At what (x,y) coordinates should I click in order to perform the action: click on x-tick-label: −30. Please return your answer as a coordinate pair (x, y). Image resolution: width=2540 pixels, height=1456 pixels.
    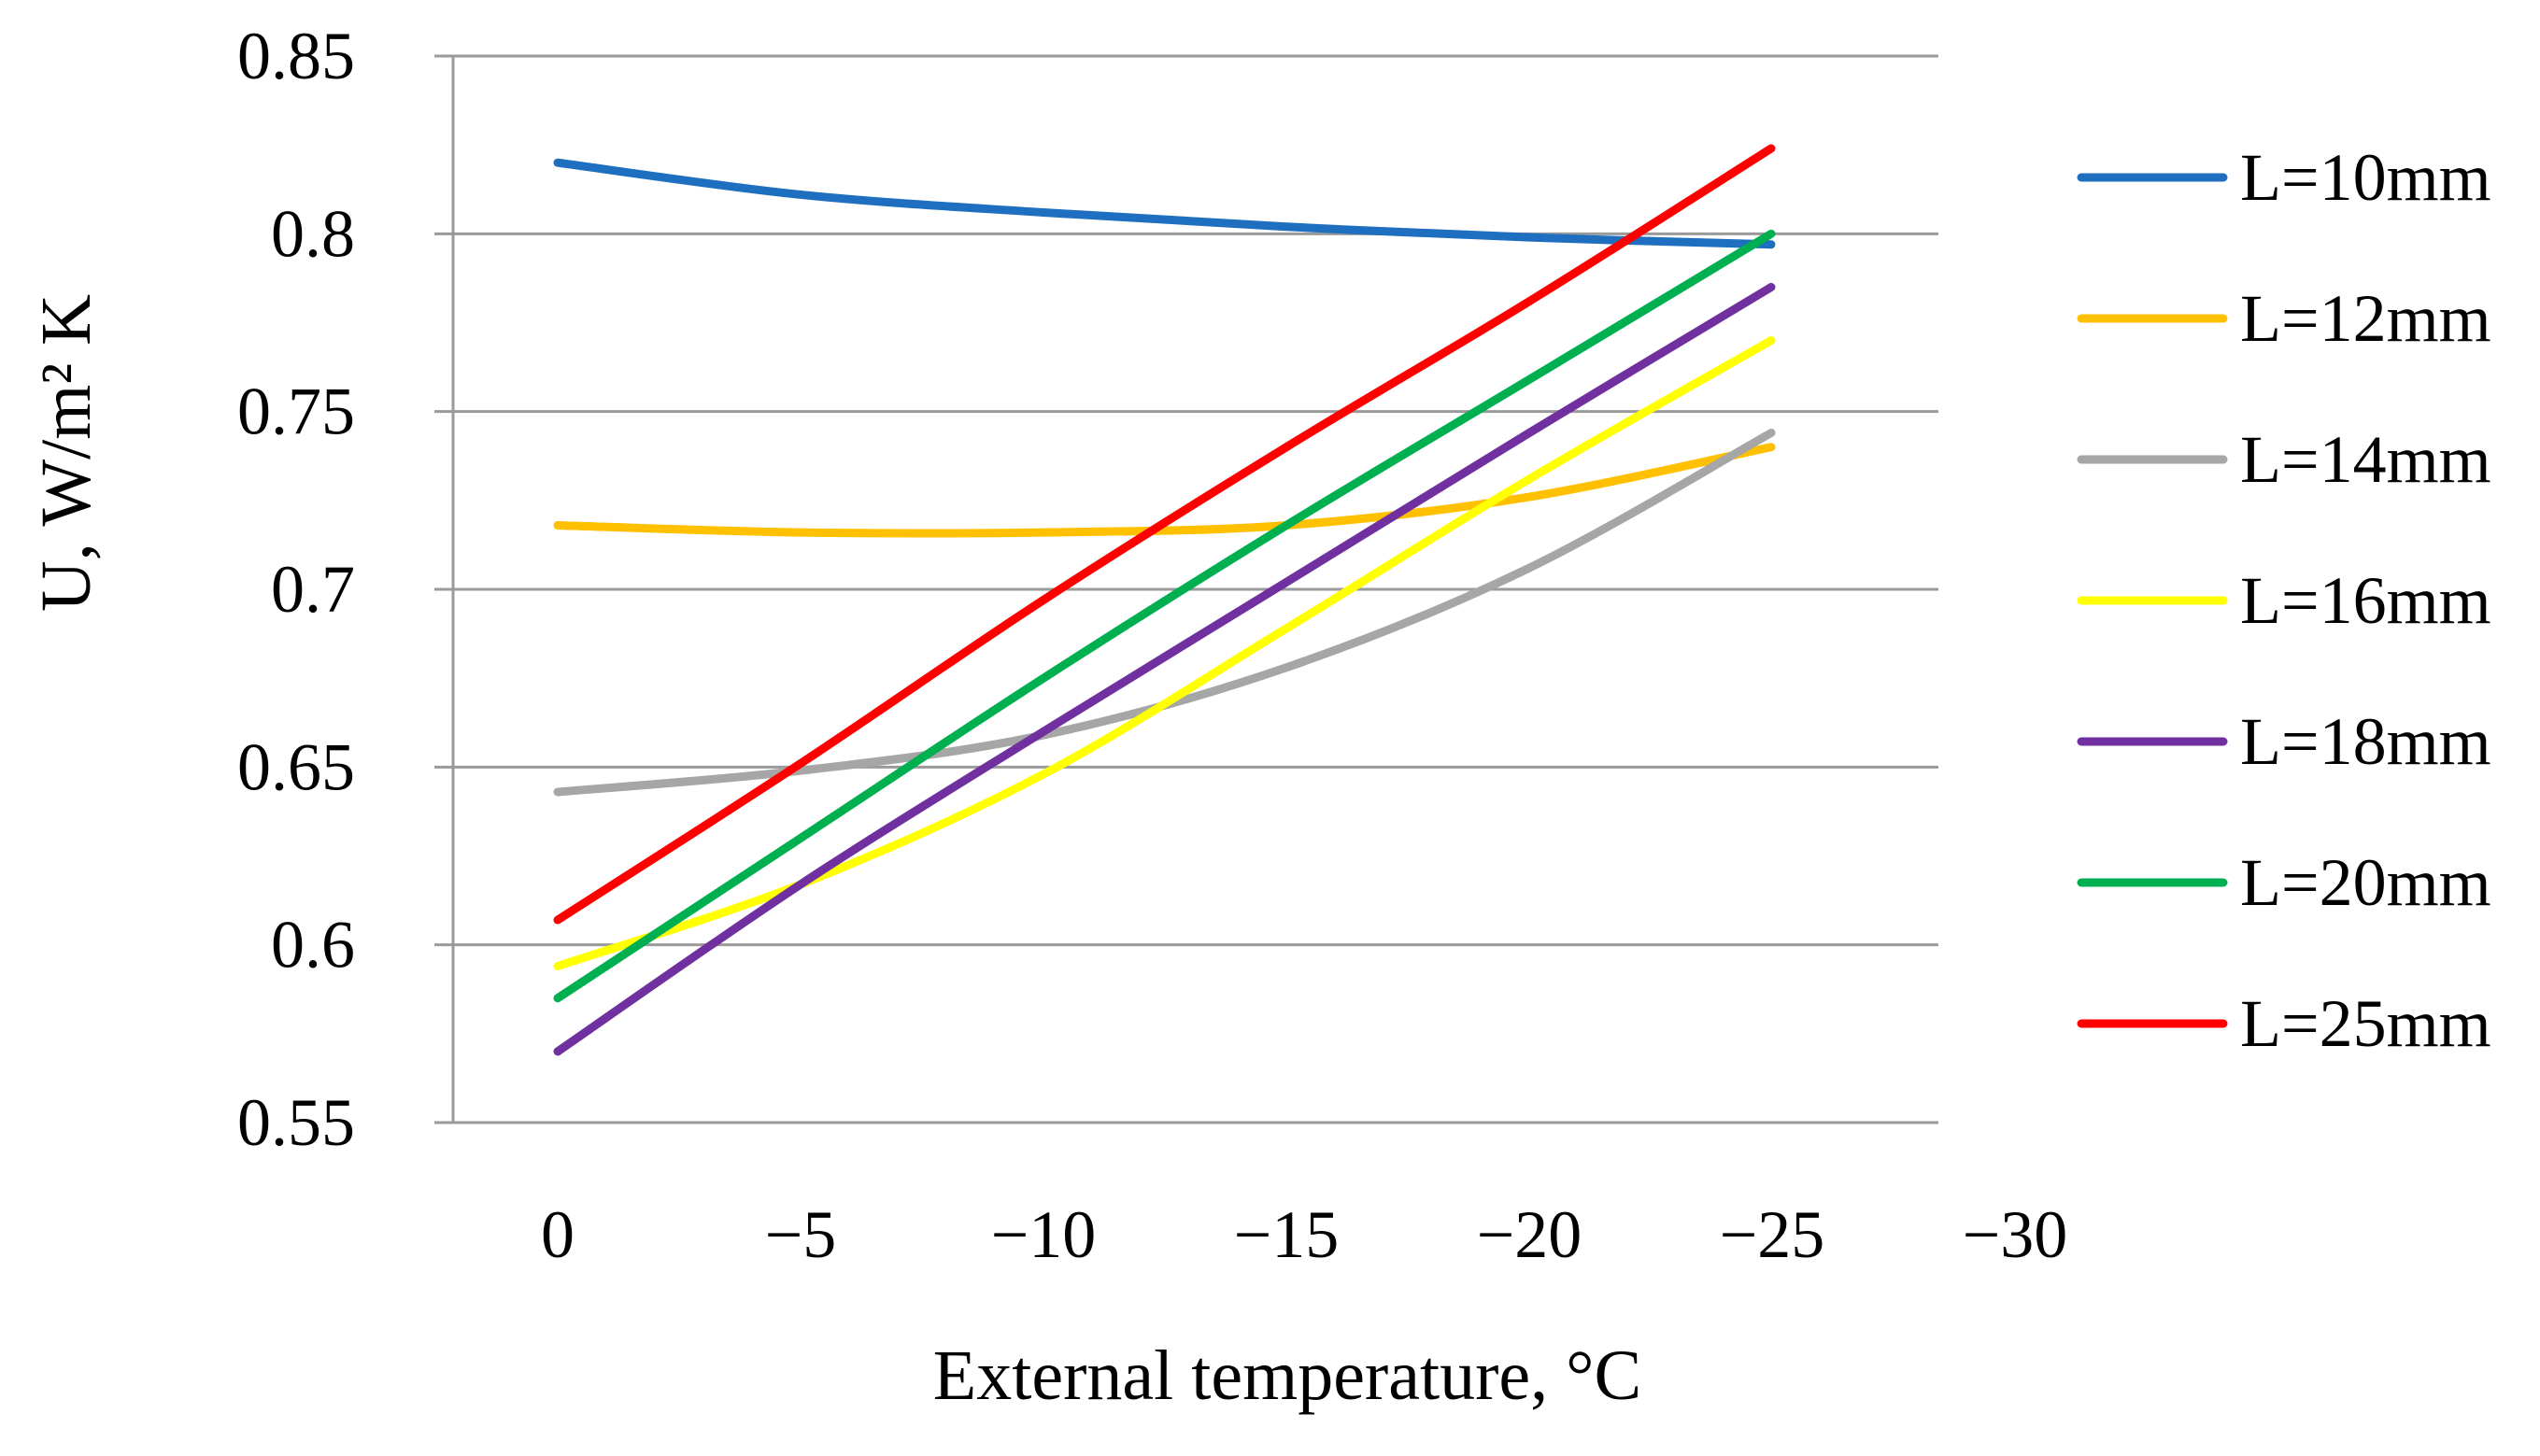
    Looking at the image, I should click on (2015, 1234).